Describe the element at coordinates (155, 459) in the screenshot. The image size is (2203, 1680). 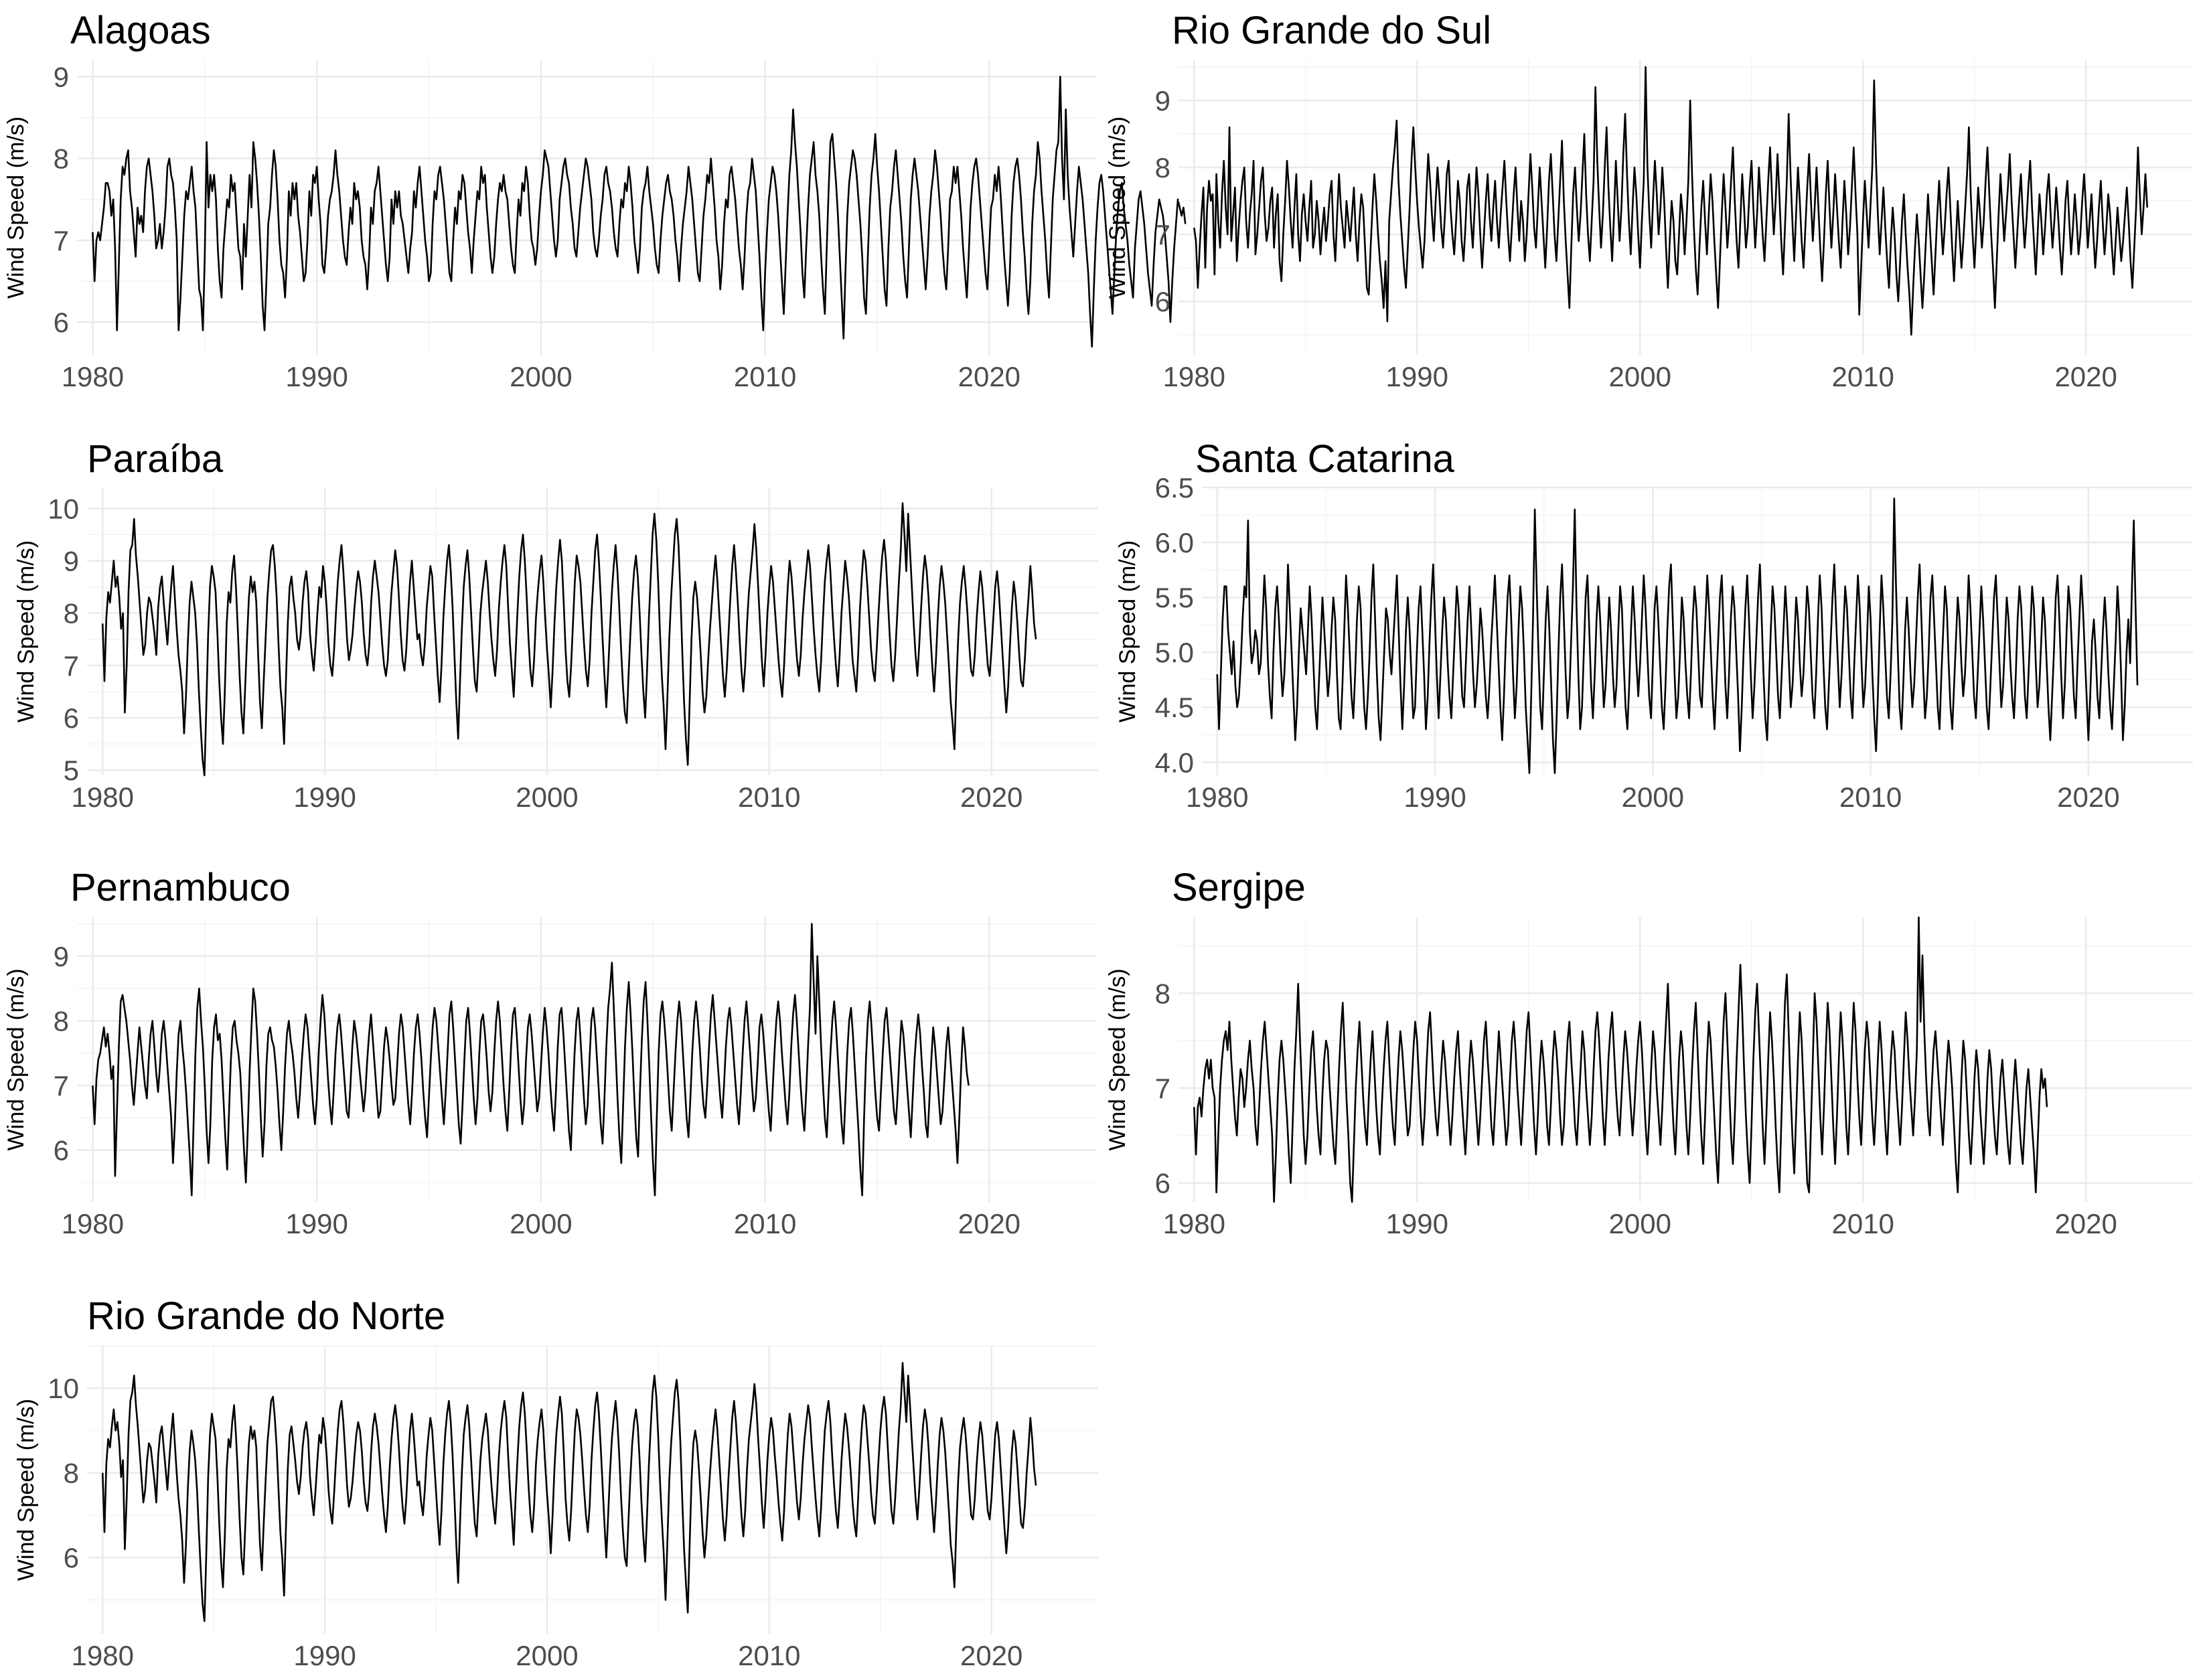
I see `panel-title: Paraíba` at that location.